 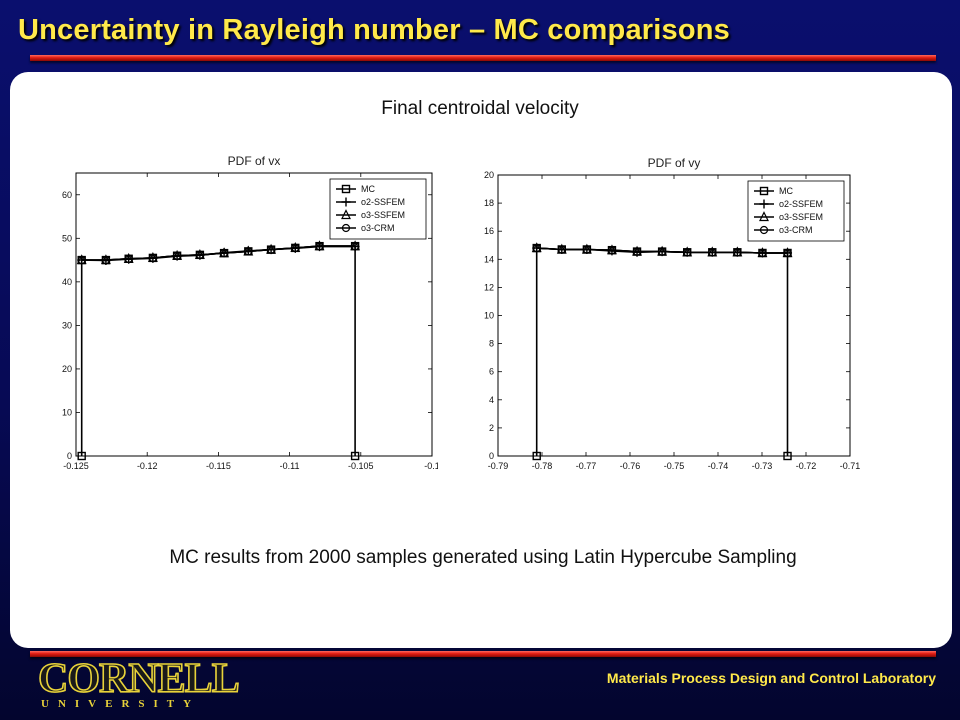 What do you see at coordinates (290, 466) in the screenshot?
I see `chart-vx-xtick-label: -0.11` at bounding box center [290, 466].